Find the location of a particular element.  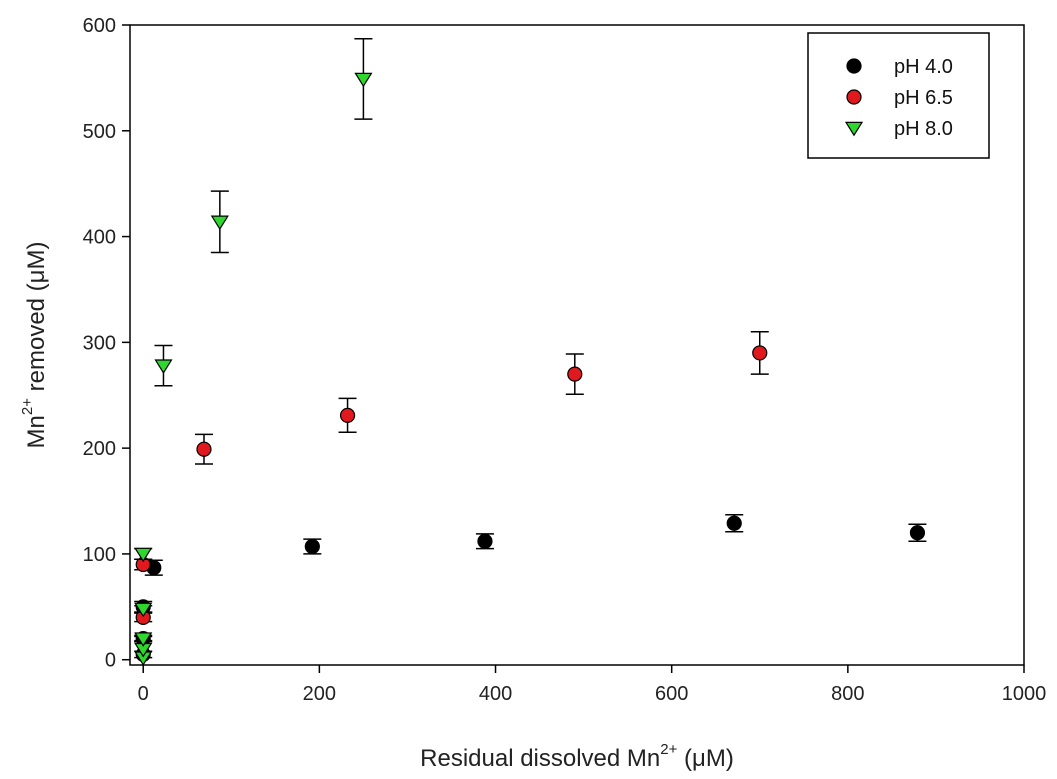

x-tick-label: 1000 is located at coordinates (1024, 694).